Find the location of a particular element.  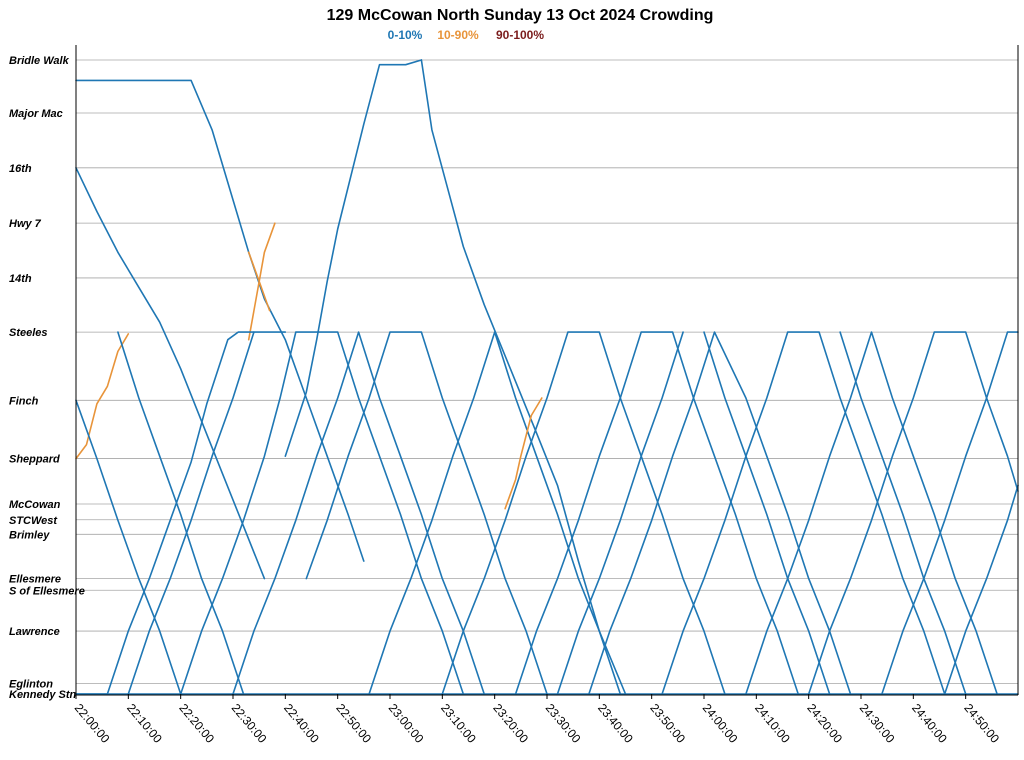

legend: 0-10% 10-90% 90-100% is located at coordinates (466, 35).